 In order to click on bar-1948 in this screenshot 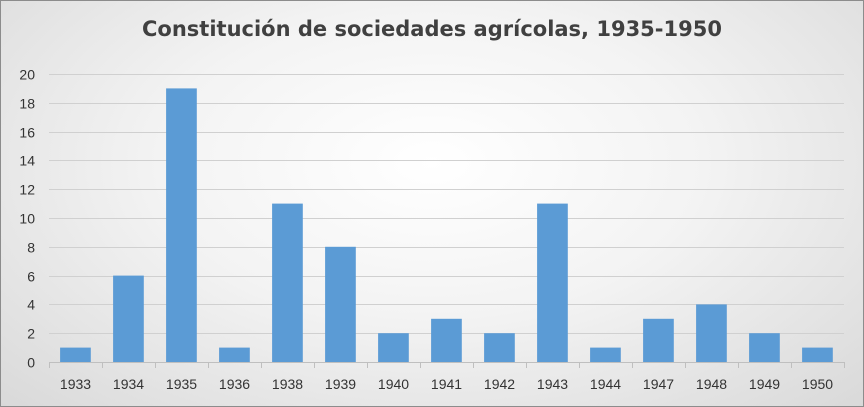, I will do `click(711, 333)`.